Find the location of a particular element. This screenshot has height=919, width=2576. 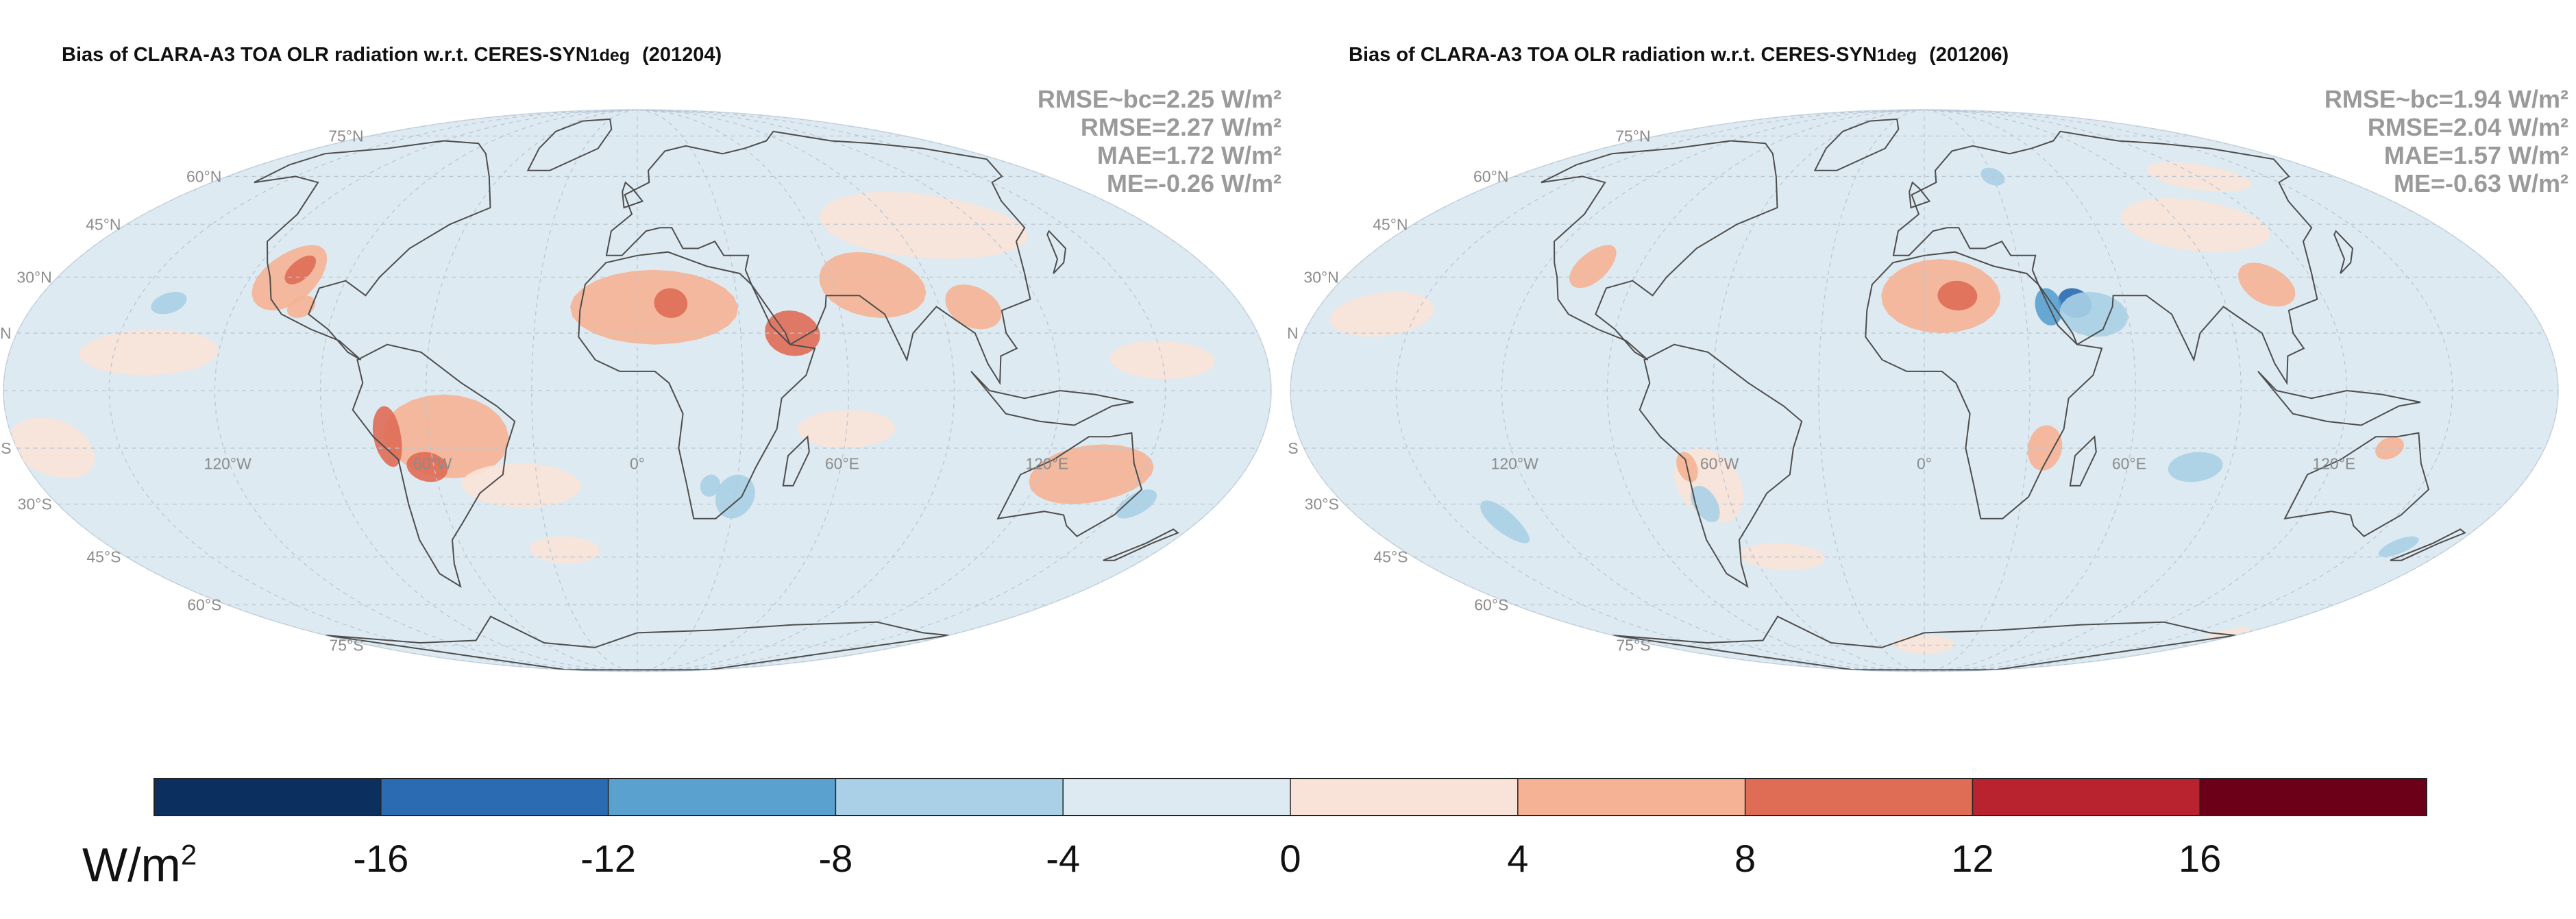

lon-label: 120°E is located at coordinates (2334, 464).